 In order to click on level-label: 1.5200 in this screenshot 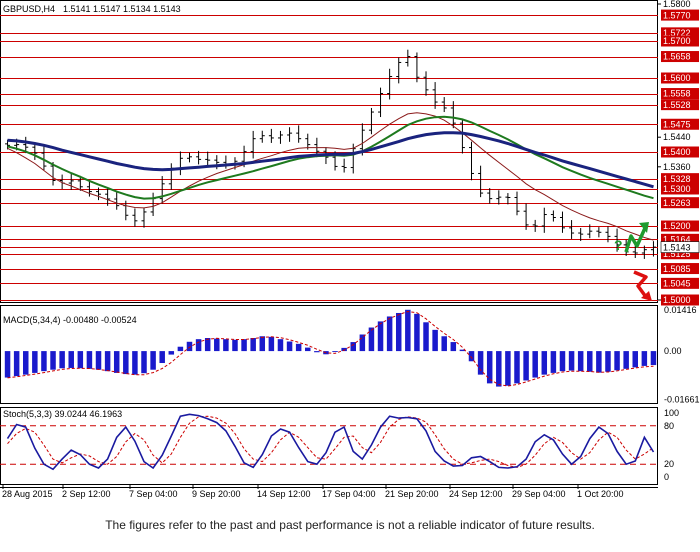, I will do `click(677, 226)`.